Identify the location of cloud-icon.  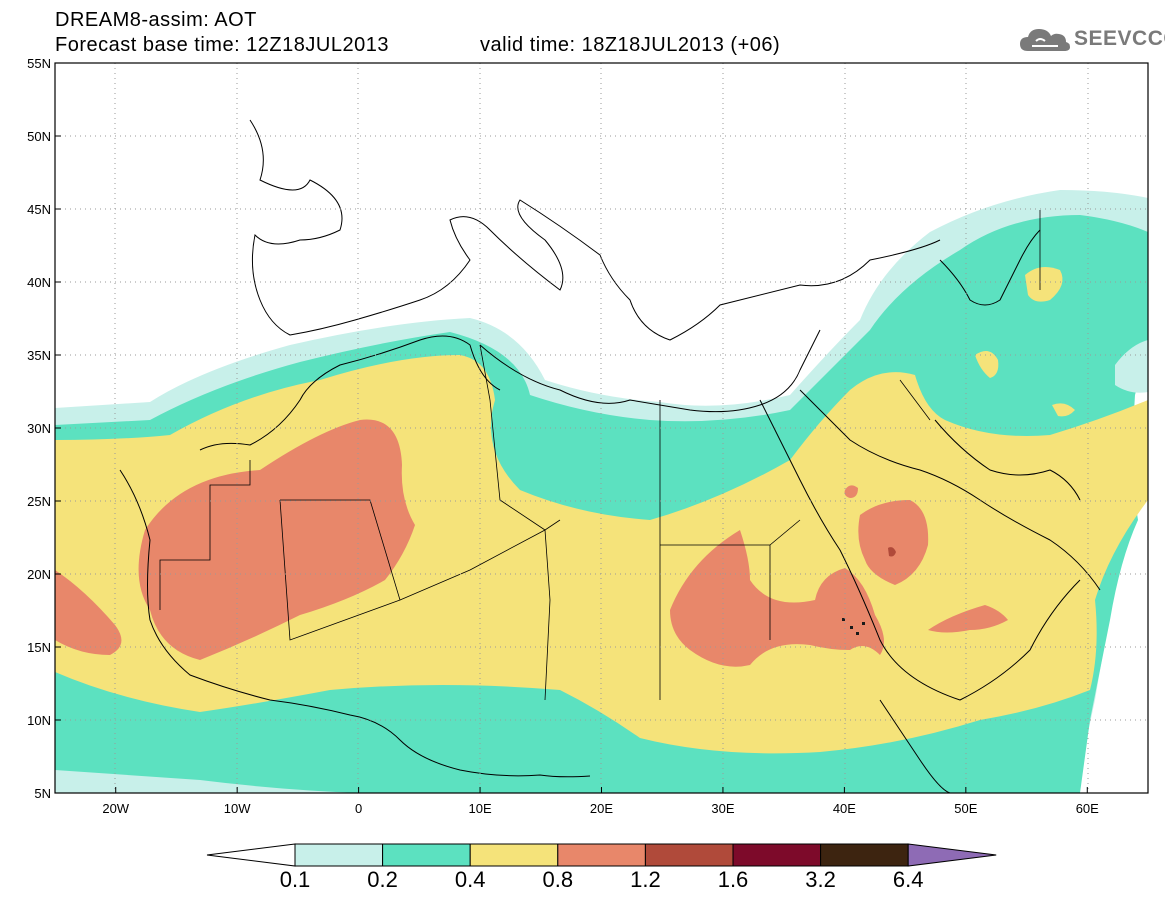
(1045, 40).